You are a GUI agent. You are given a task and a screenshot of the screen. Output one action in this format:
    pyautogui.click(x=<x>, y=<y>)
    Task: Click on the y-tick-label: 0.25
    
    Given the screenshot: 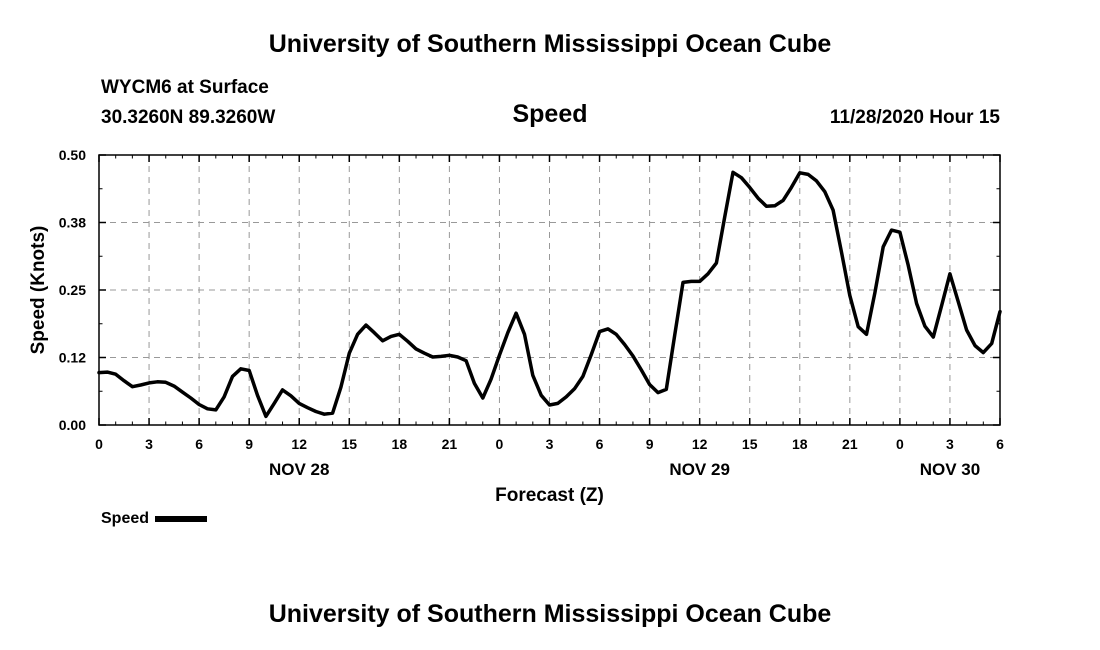 What is the action you would take?
    pyautogui.click(x=72, y=290)
    